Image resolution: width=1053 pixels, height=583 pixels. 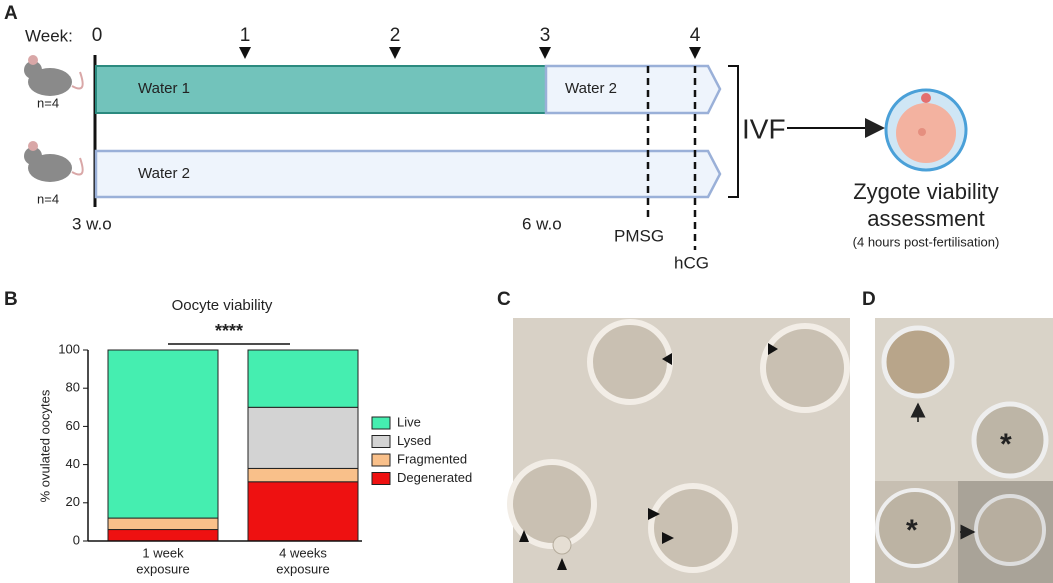 I want to click on zygote-icon, so click(x=926, y=130).